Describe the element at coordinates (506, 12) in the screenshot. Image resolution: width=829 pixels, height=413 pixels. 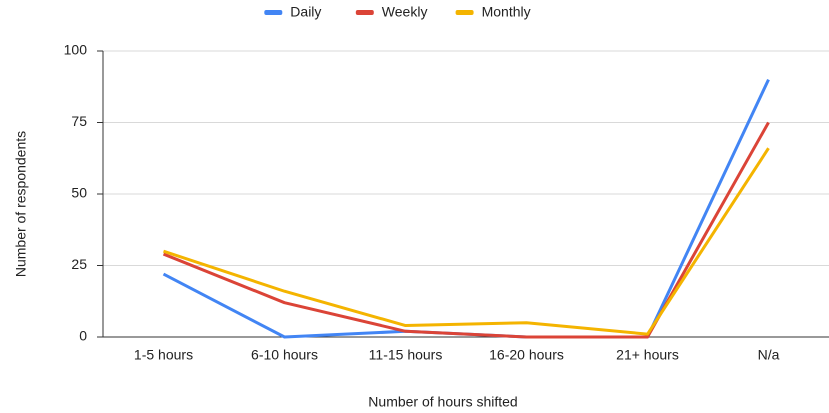
I see `legend-label: Monthly` at that location.